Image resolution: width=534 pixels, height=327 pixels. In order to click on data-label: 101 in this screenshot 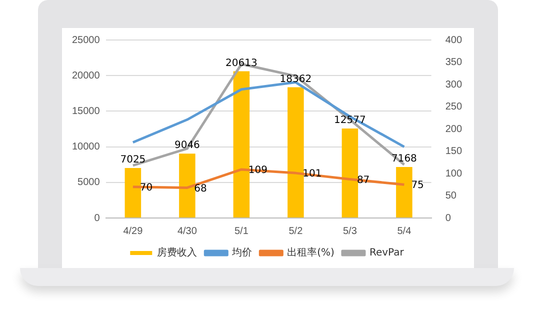, I will do `click(312, 174)`.